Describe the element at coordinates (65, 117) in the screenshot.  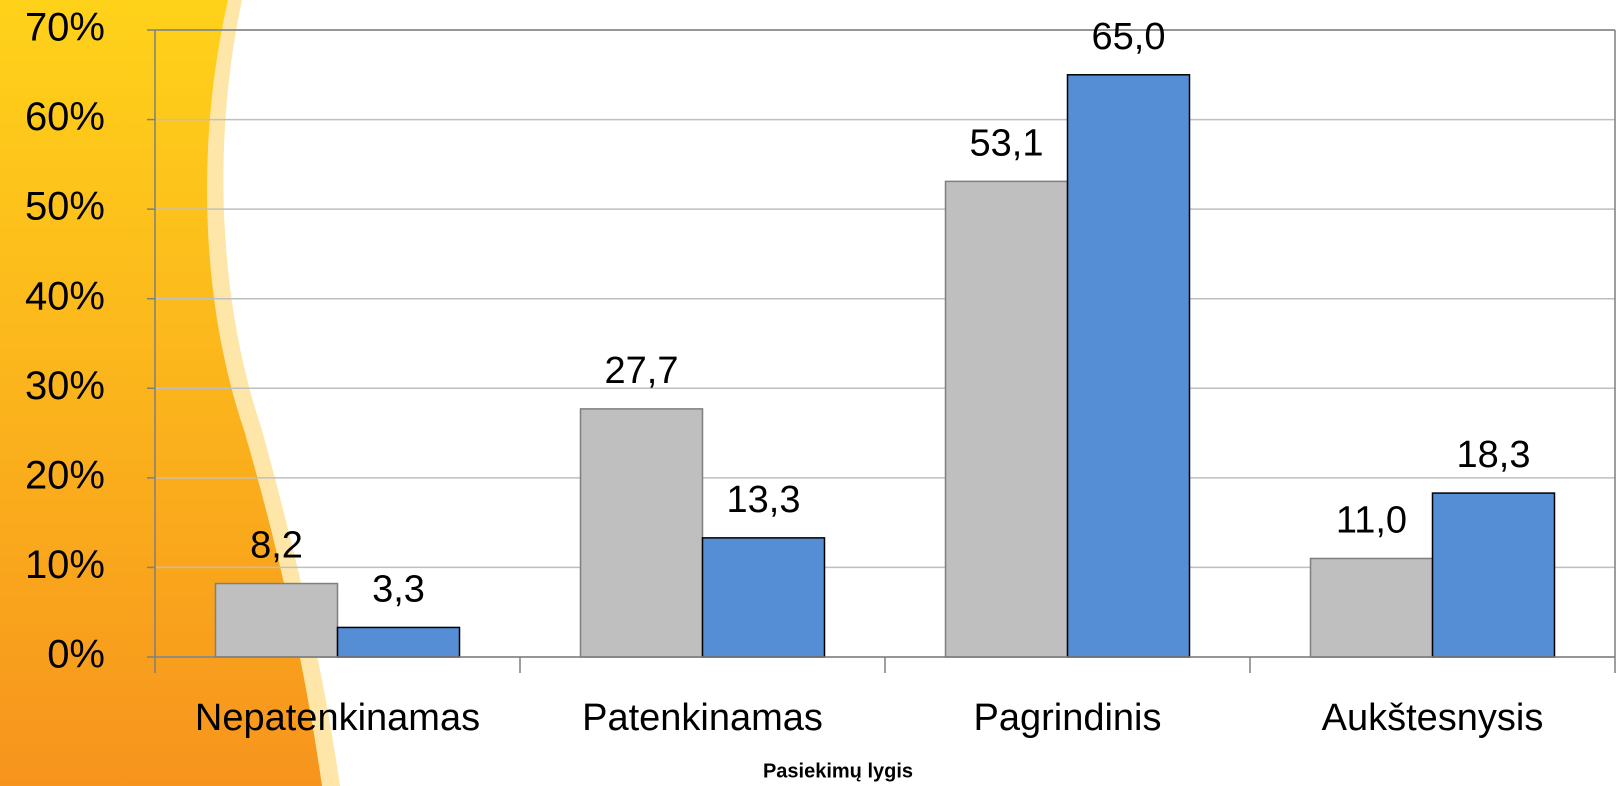
I see `y-tick-label: 60%` at that location.